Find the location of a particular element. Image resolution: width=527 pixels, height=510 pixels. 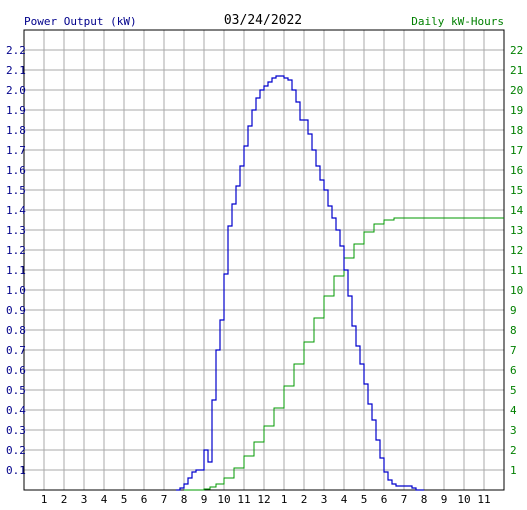

left-tick-label: 2.2 is located at coordinates (16, 50).